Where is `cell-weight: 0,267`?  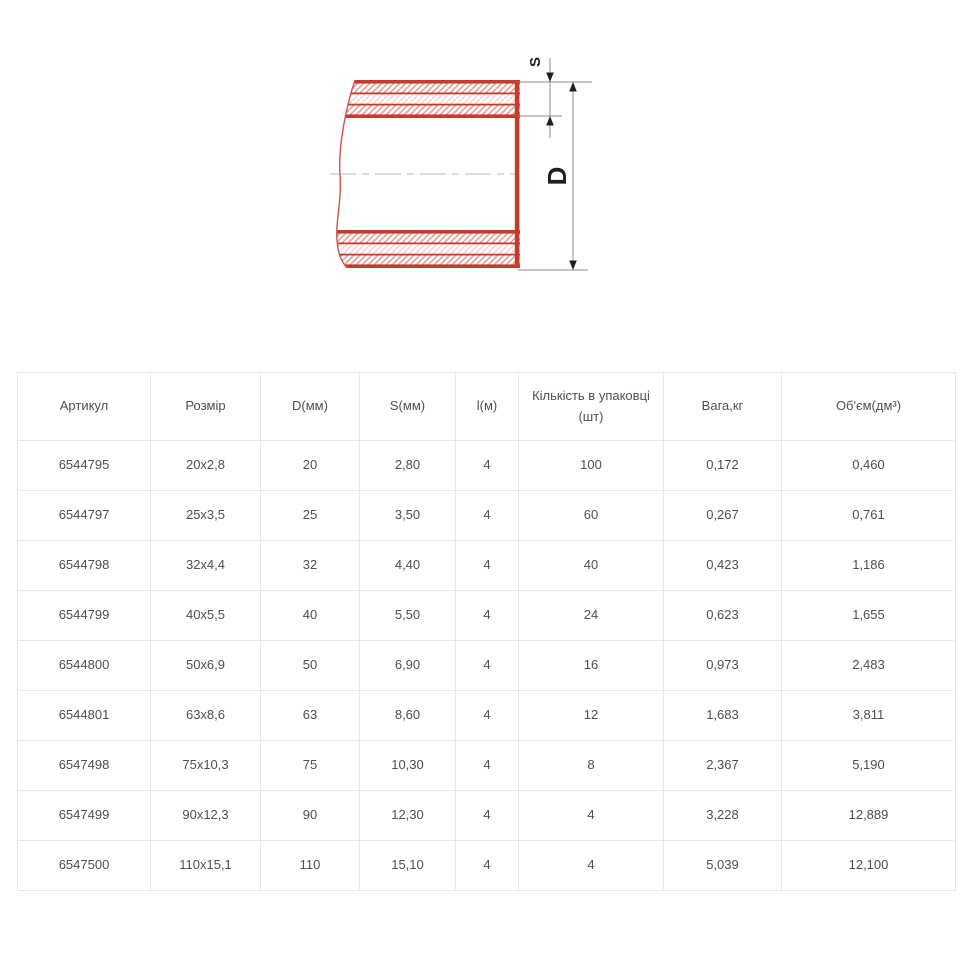
cell-weight: 0,267 is located at coordinates (722, 515).